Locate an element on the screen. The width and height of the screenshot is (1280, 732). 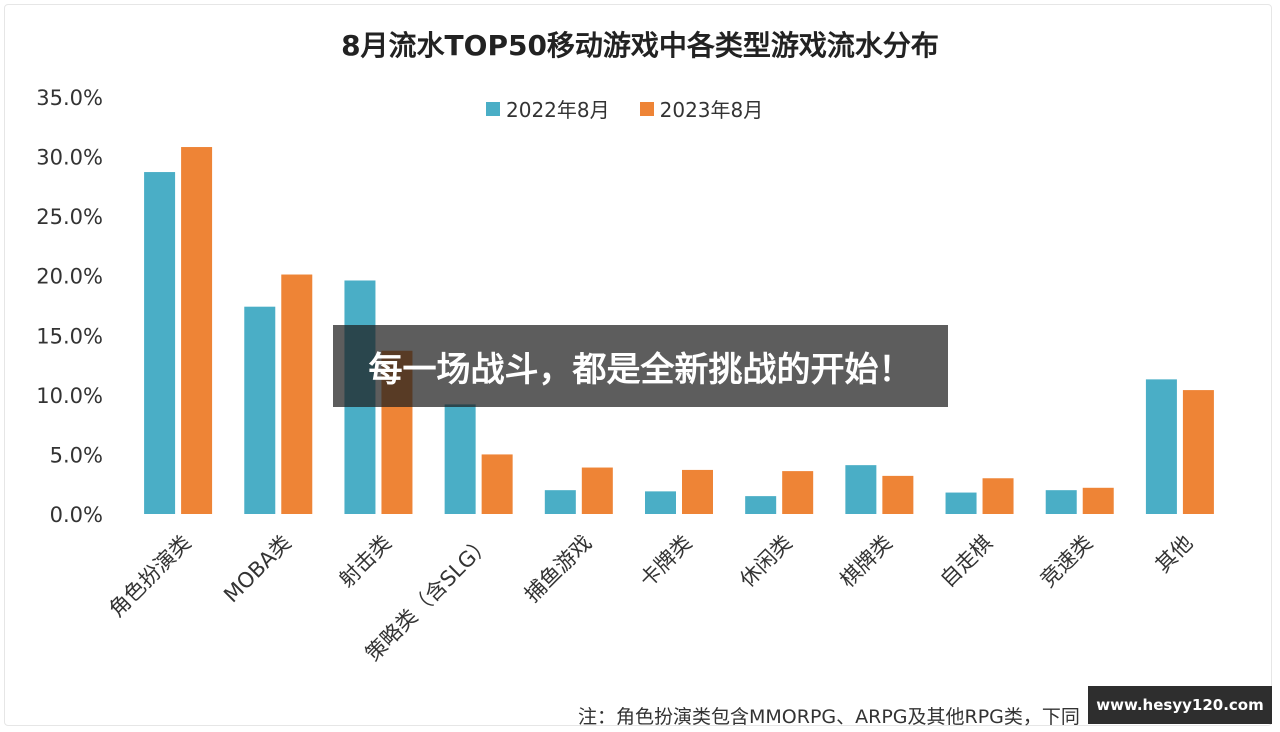
x-tick-label: 角色扮演类 is located at coordinates (149, 576).